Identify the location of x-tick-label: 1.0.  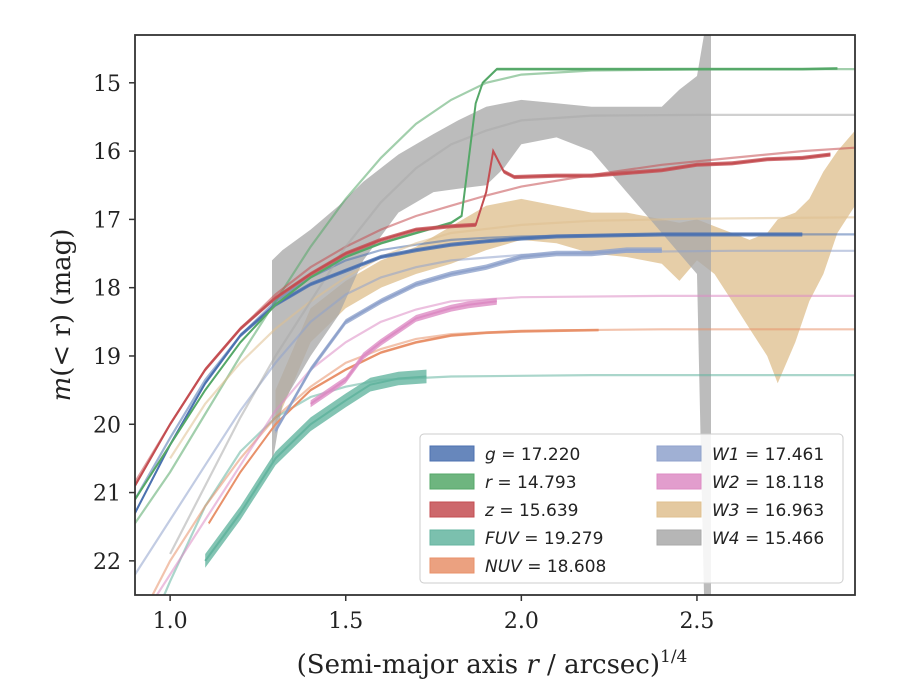
(170, 621).